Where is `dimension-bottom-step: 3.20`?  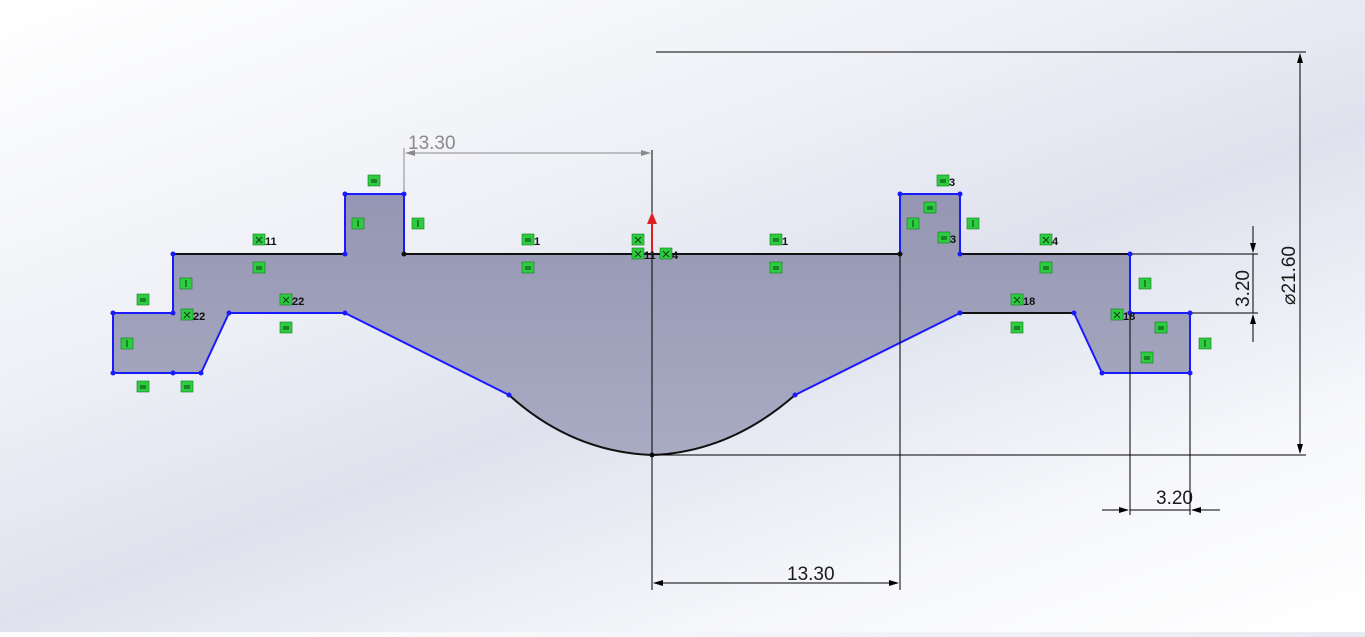
dimension-bottom-step: 3.20 is located at coordinates (1161, 415).